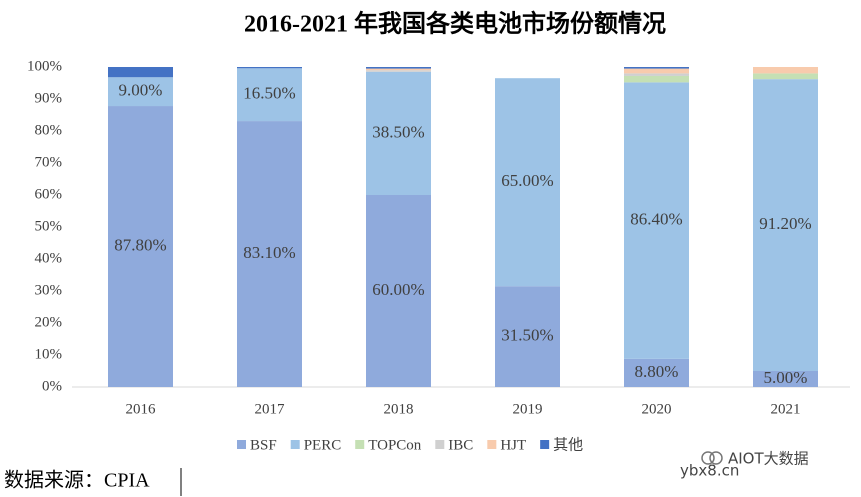 The height and width of the screenshot is (497, 861). Describe the element at coordinates (49, 322) in the screenshot. I see `y-tick-label: 20%` at that location.